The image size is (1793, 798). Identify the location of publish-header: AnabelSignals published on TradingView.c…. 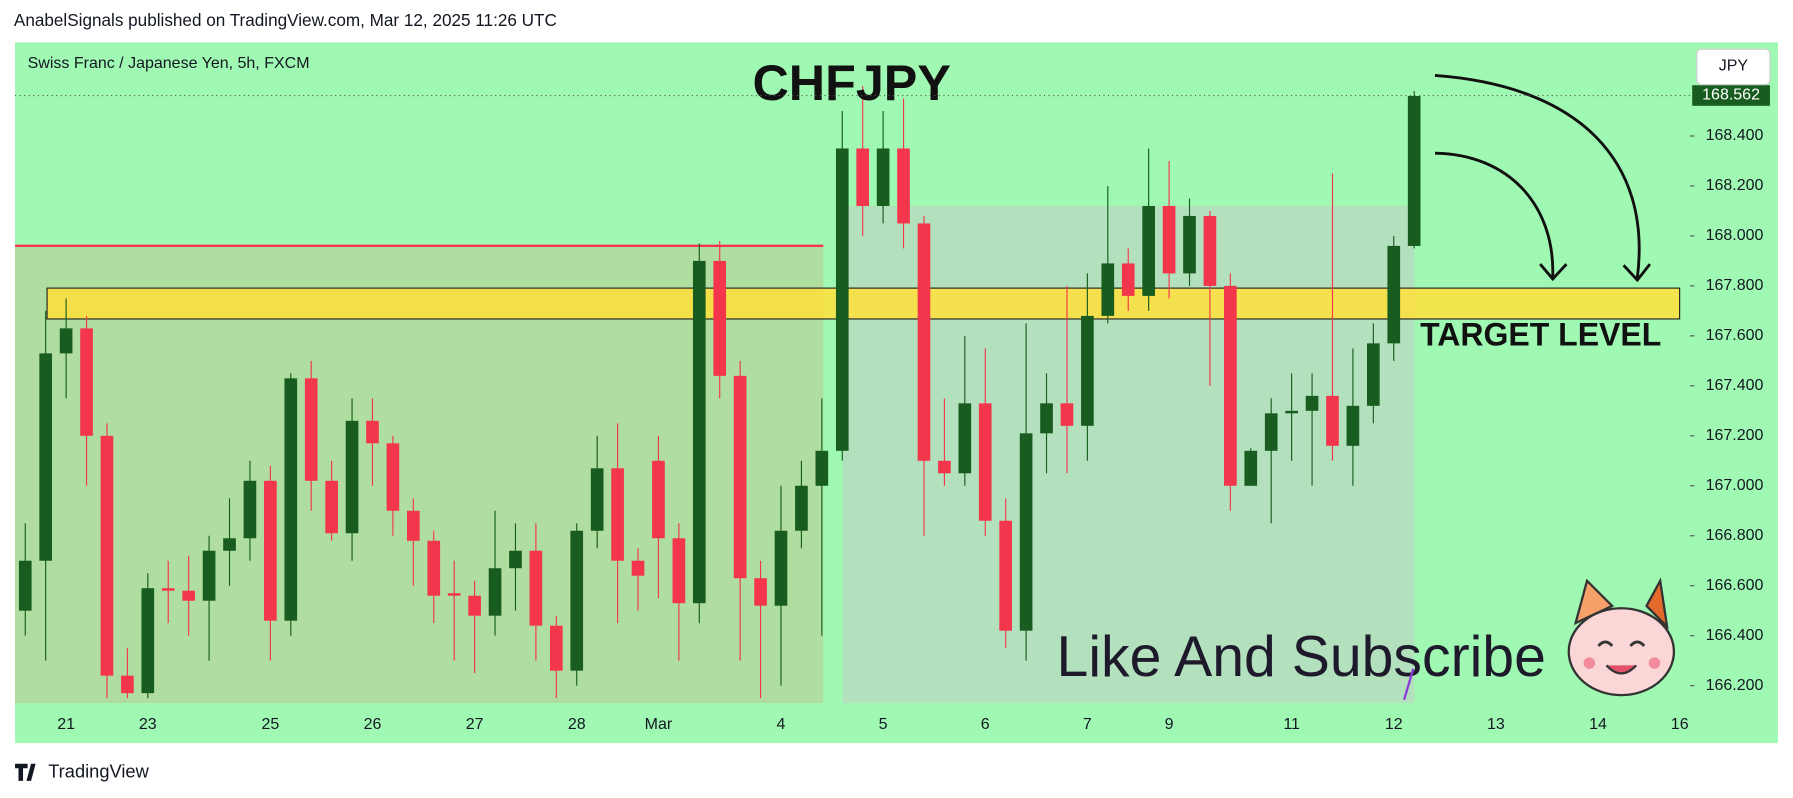
(285, 20).